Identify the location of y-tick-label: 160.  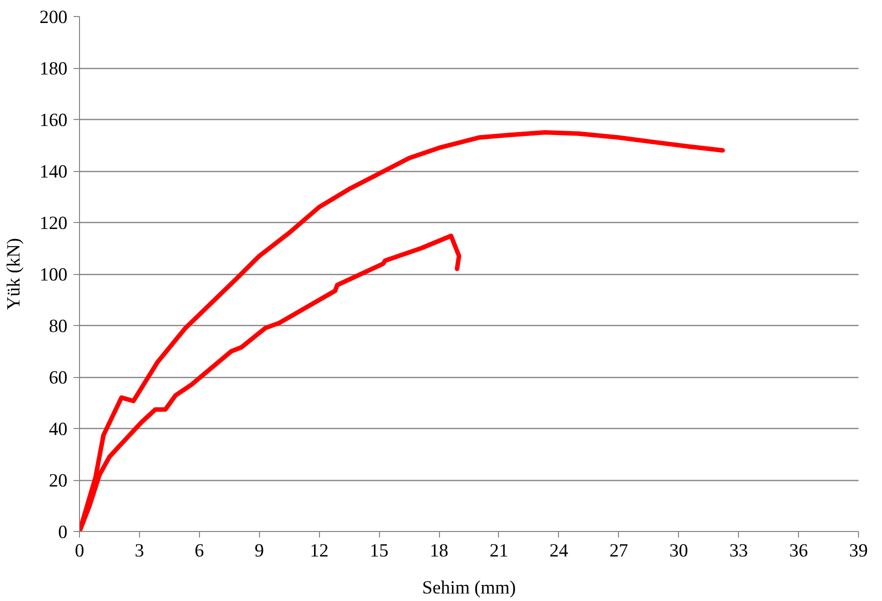
(54, 120).